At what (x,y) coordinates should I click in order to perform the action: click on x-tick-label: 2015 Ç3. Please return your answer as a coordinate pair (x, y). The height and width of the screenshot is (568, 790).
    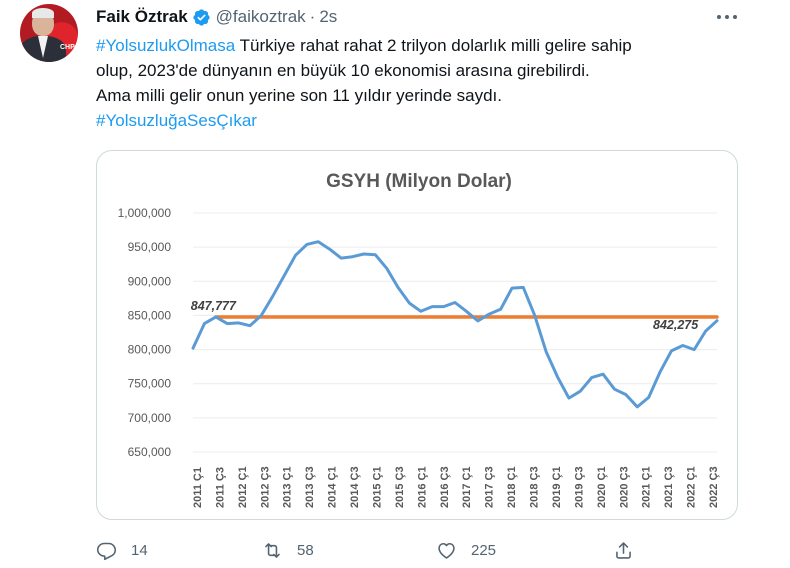
    Looking at the image, I should click on (400, 487).